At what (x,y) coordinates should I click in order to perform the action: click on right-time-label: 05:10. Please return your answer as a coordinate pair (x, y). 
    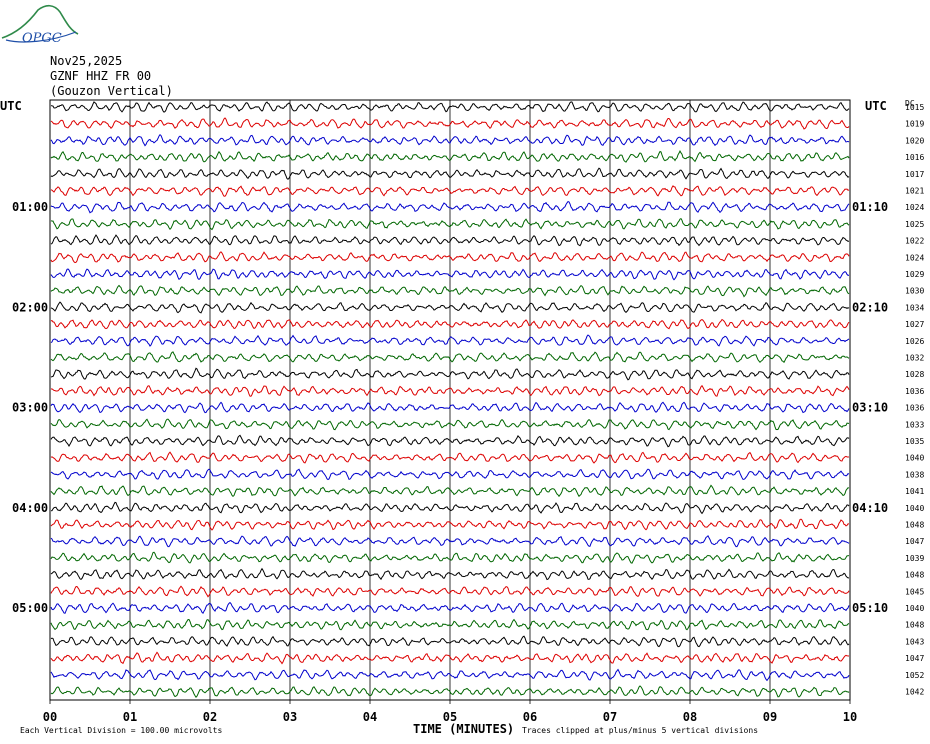
    Looking at the image, I should click on (870, 608).